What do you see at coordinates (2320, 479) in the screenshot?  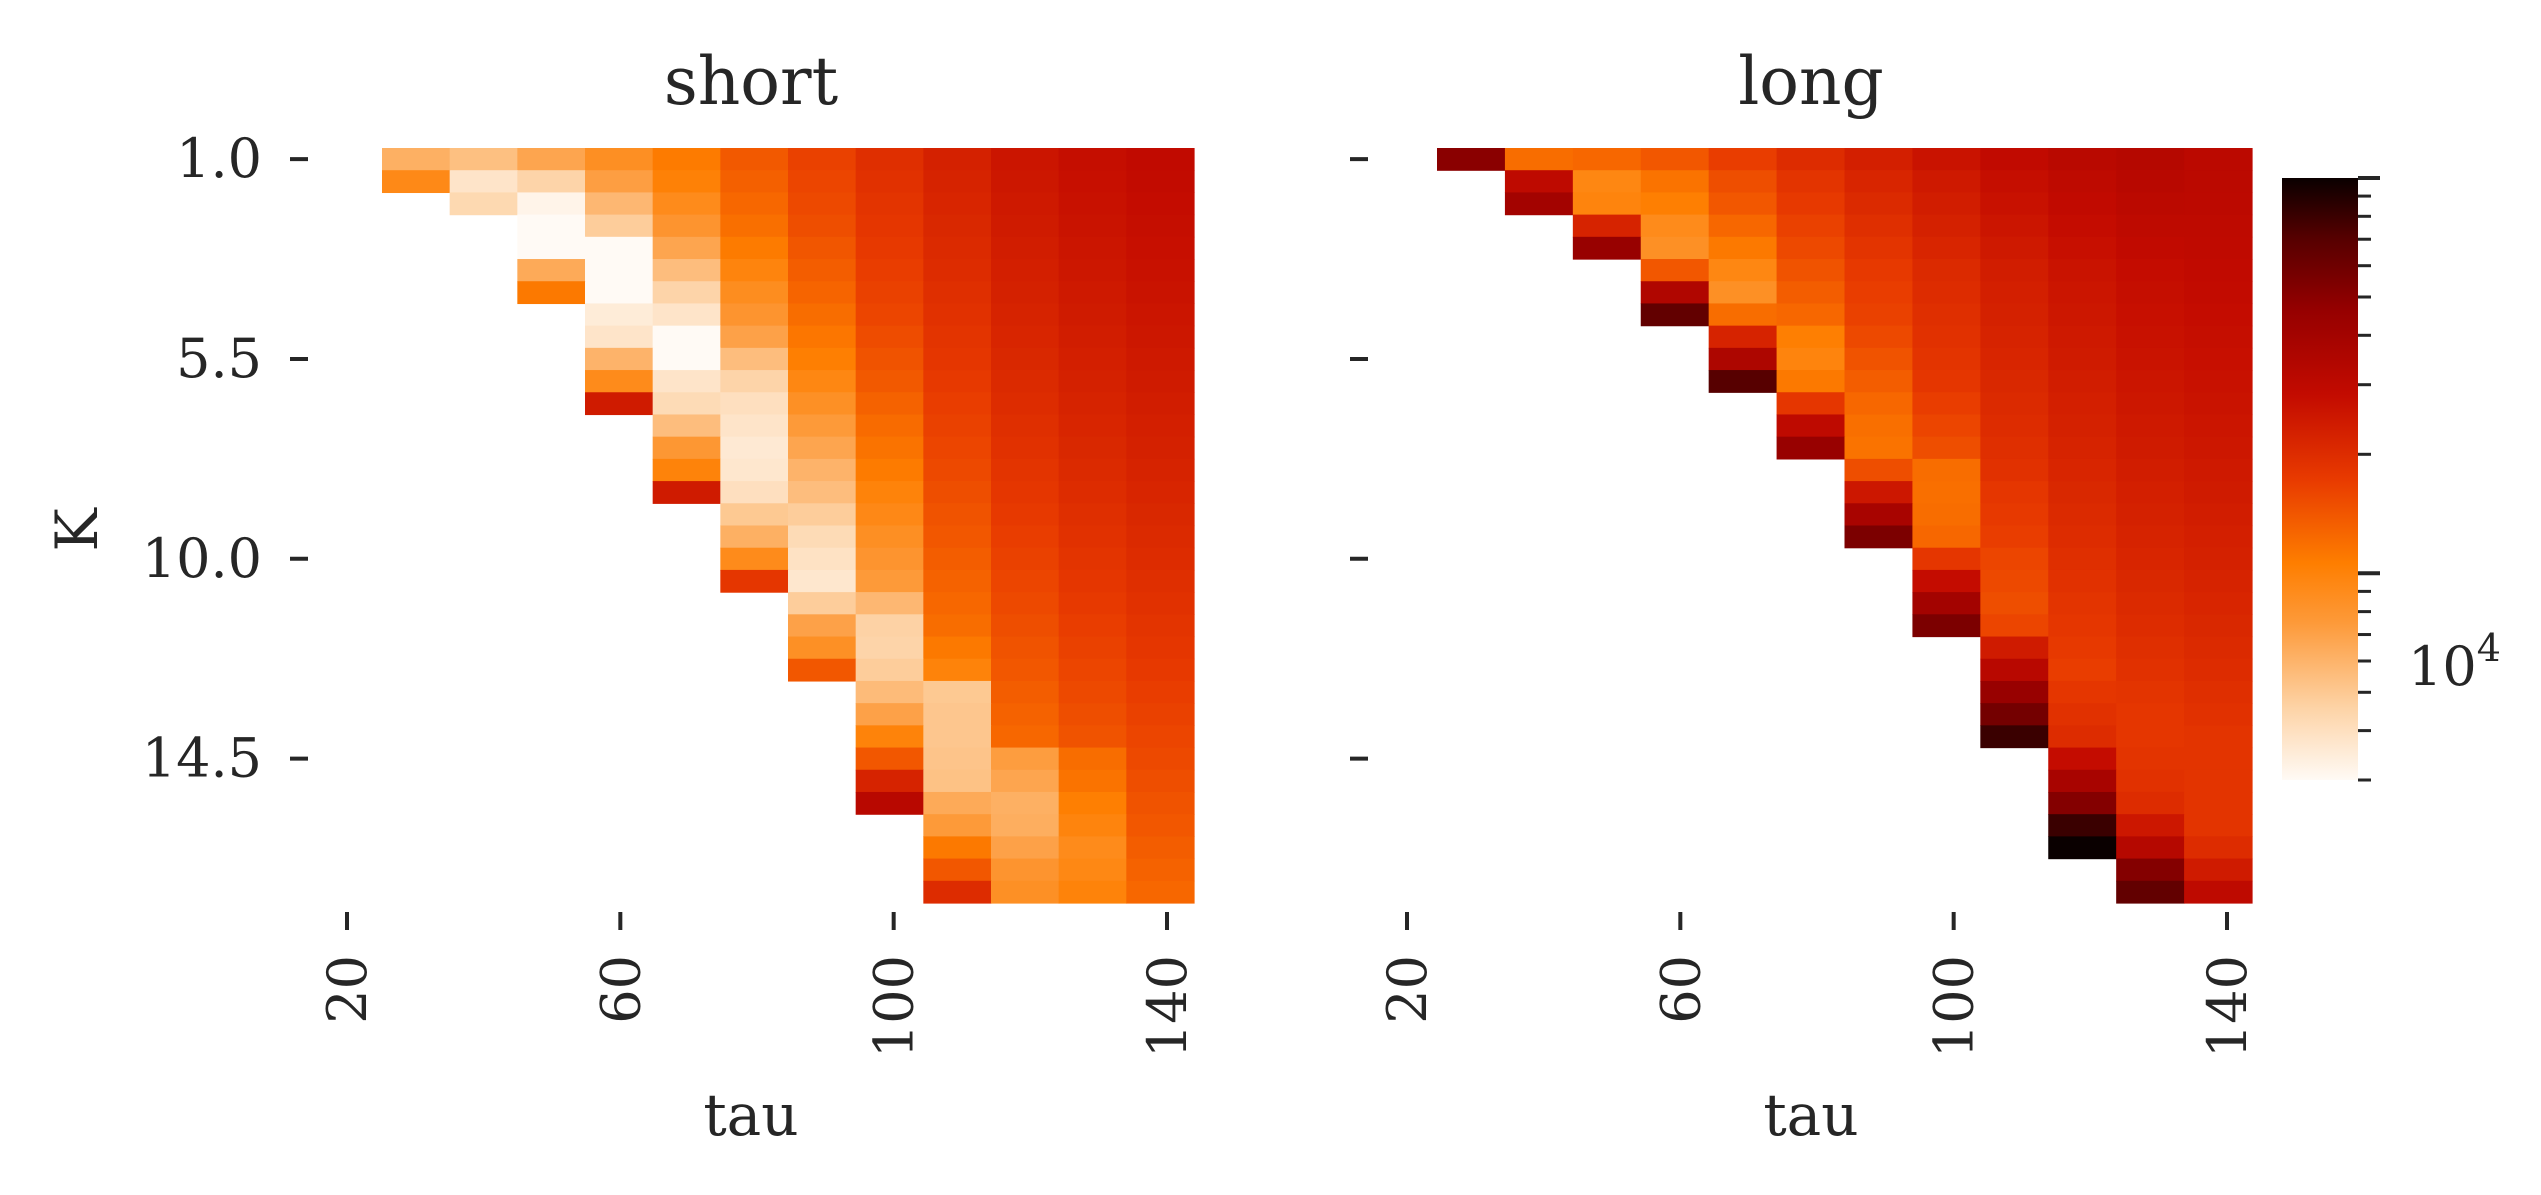 I see `colorbar-gradient` at bounding box center [2320, 479].